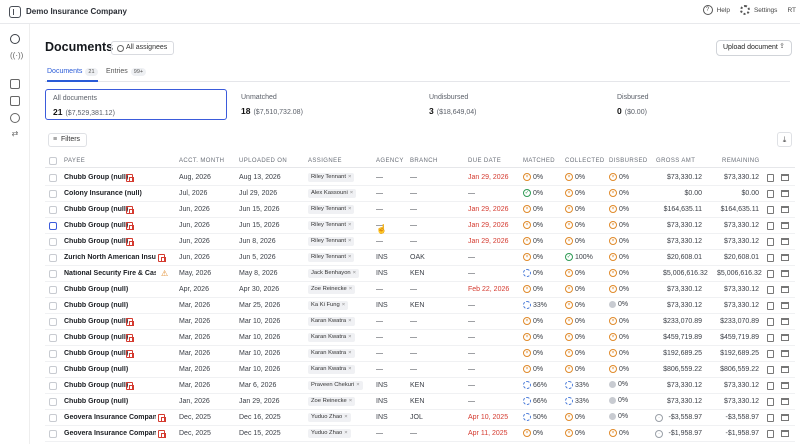 The height and width of the screenshot is (444, 800). I want to click on col-acct-month: ACCT. MONTH, so click(202, 161).